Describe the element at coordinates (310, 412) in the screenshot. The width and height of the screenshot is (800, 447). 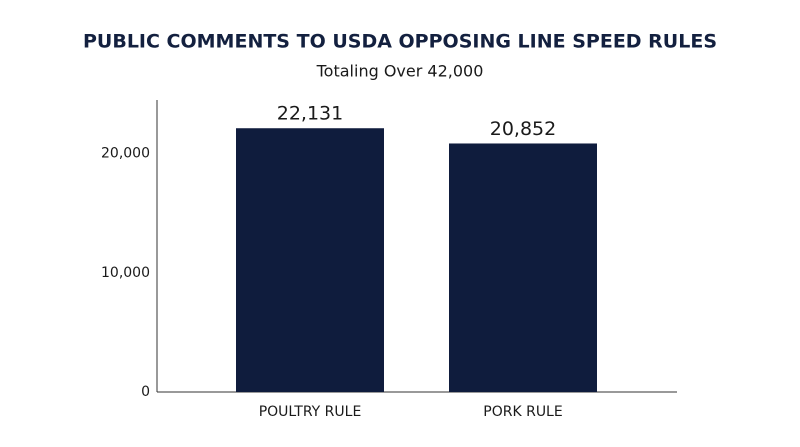
I see `x-tick-label: POULTRY RULE` at that location.